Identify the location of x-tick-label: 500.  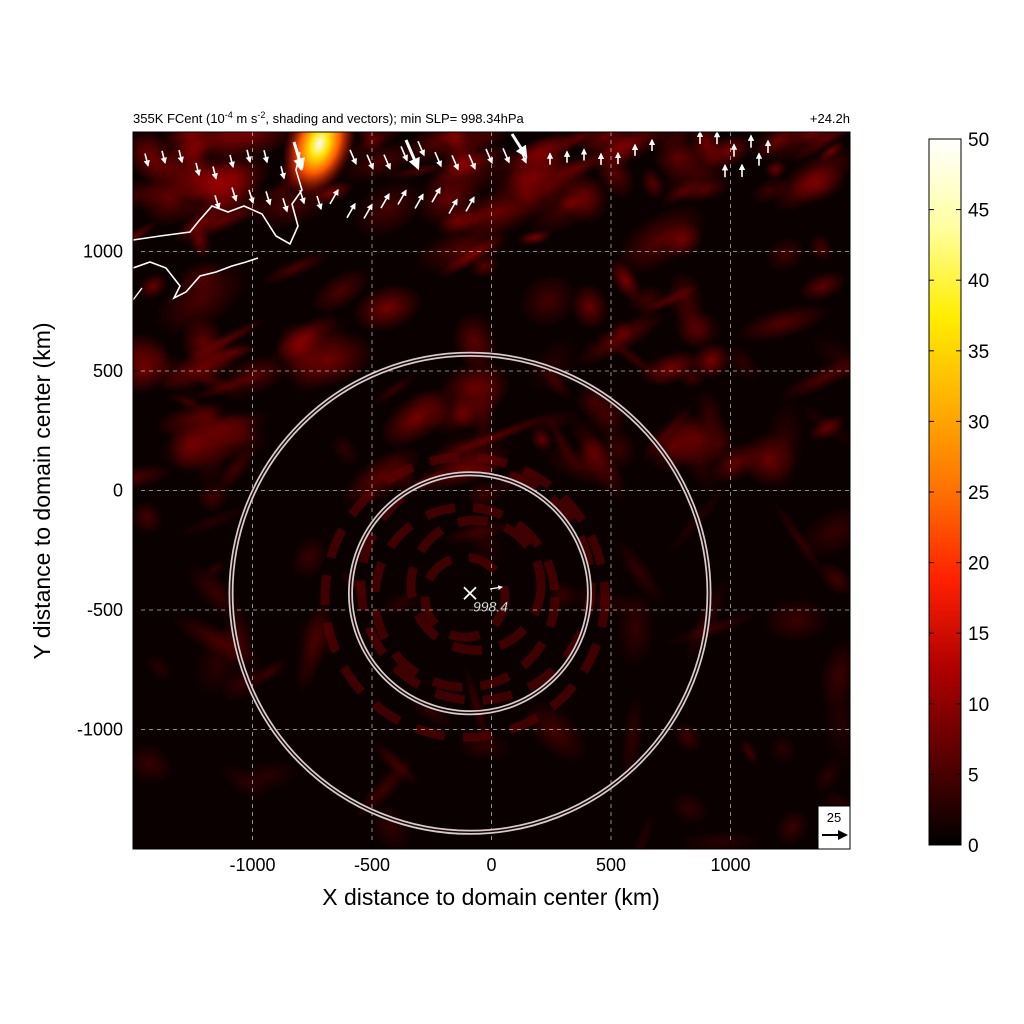
(611, 865).